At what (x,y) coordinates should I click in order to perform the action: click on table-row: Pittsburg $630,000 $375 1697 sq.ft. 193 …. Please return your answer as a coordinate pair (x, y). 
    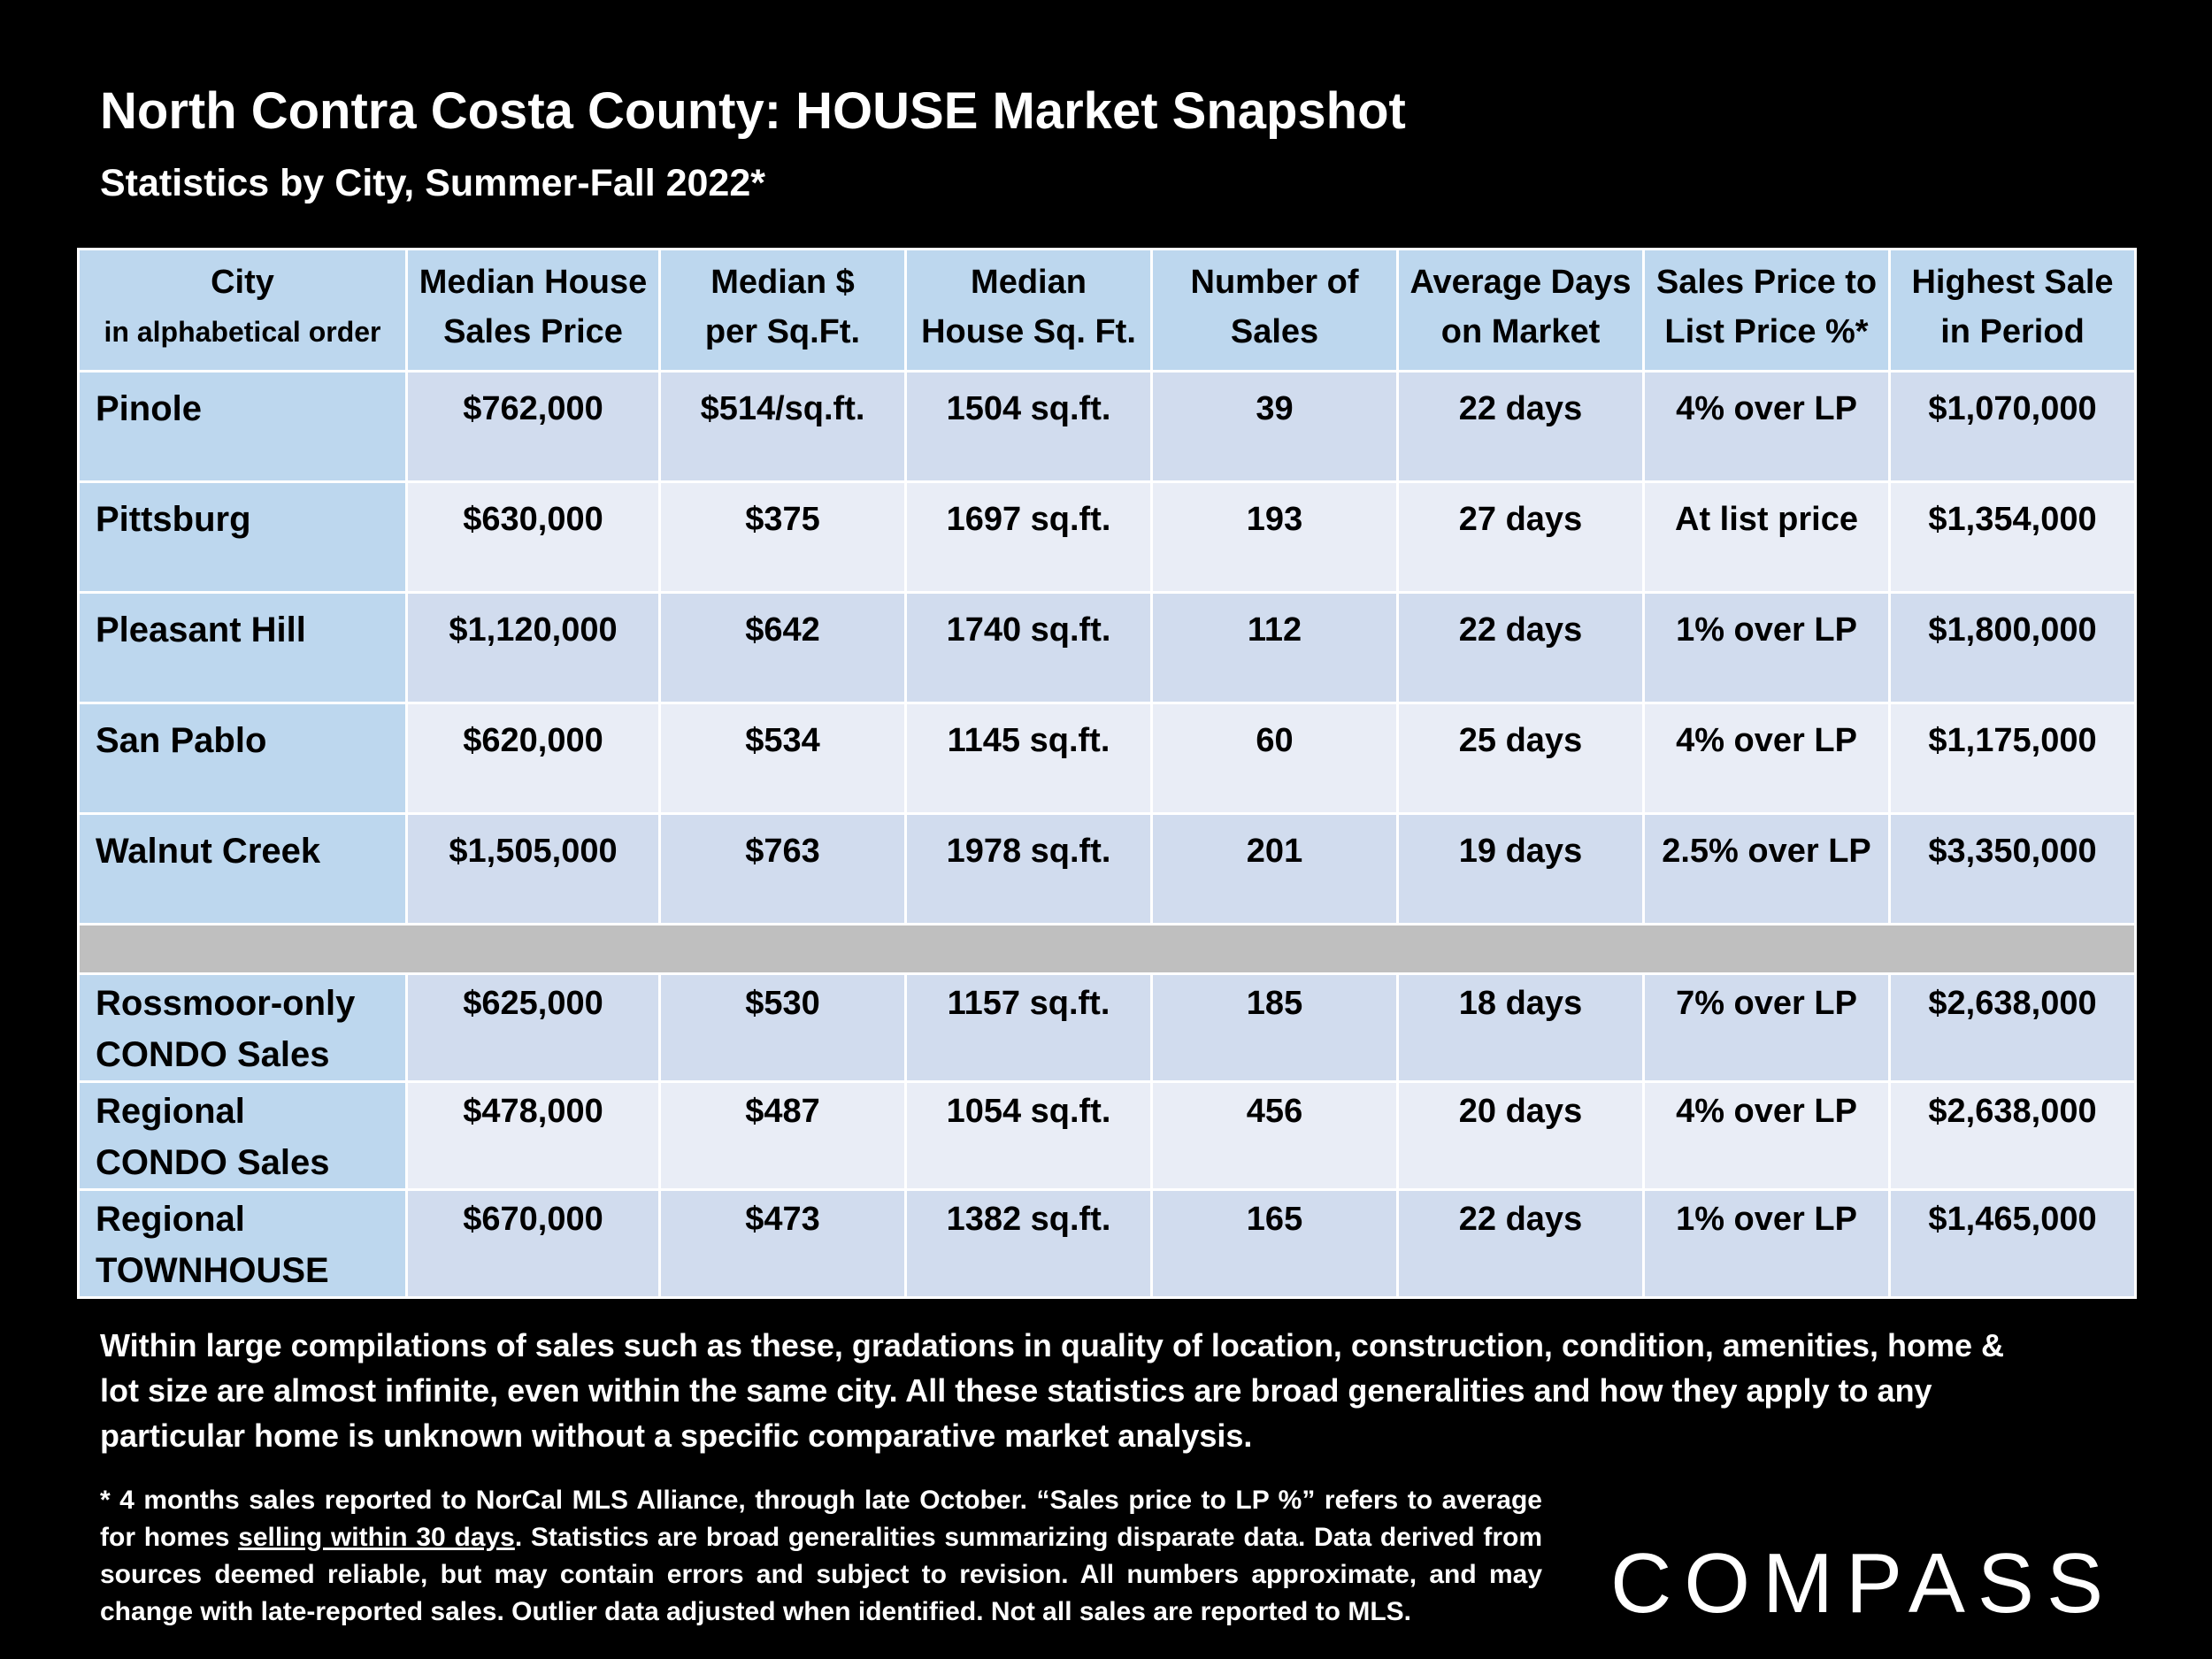
    Looking at the image, I should click on (1107, 537).